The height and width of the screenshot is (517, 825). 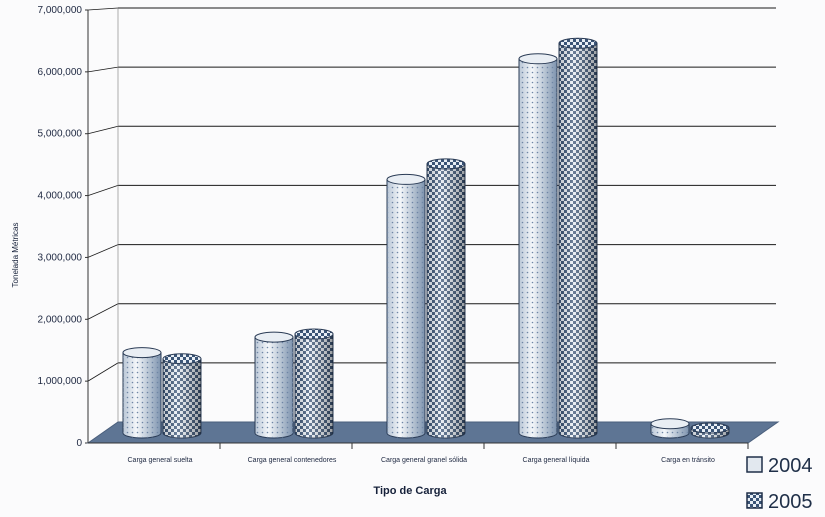 What do you see at coordinates (60, 196) in the screenshot?
I see `y-tick-label: 4,000,000` at bounding box center [60, 196].